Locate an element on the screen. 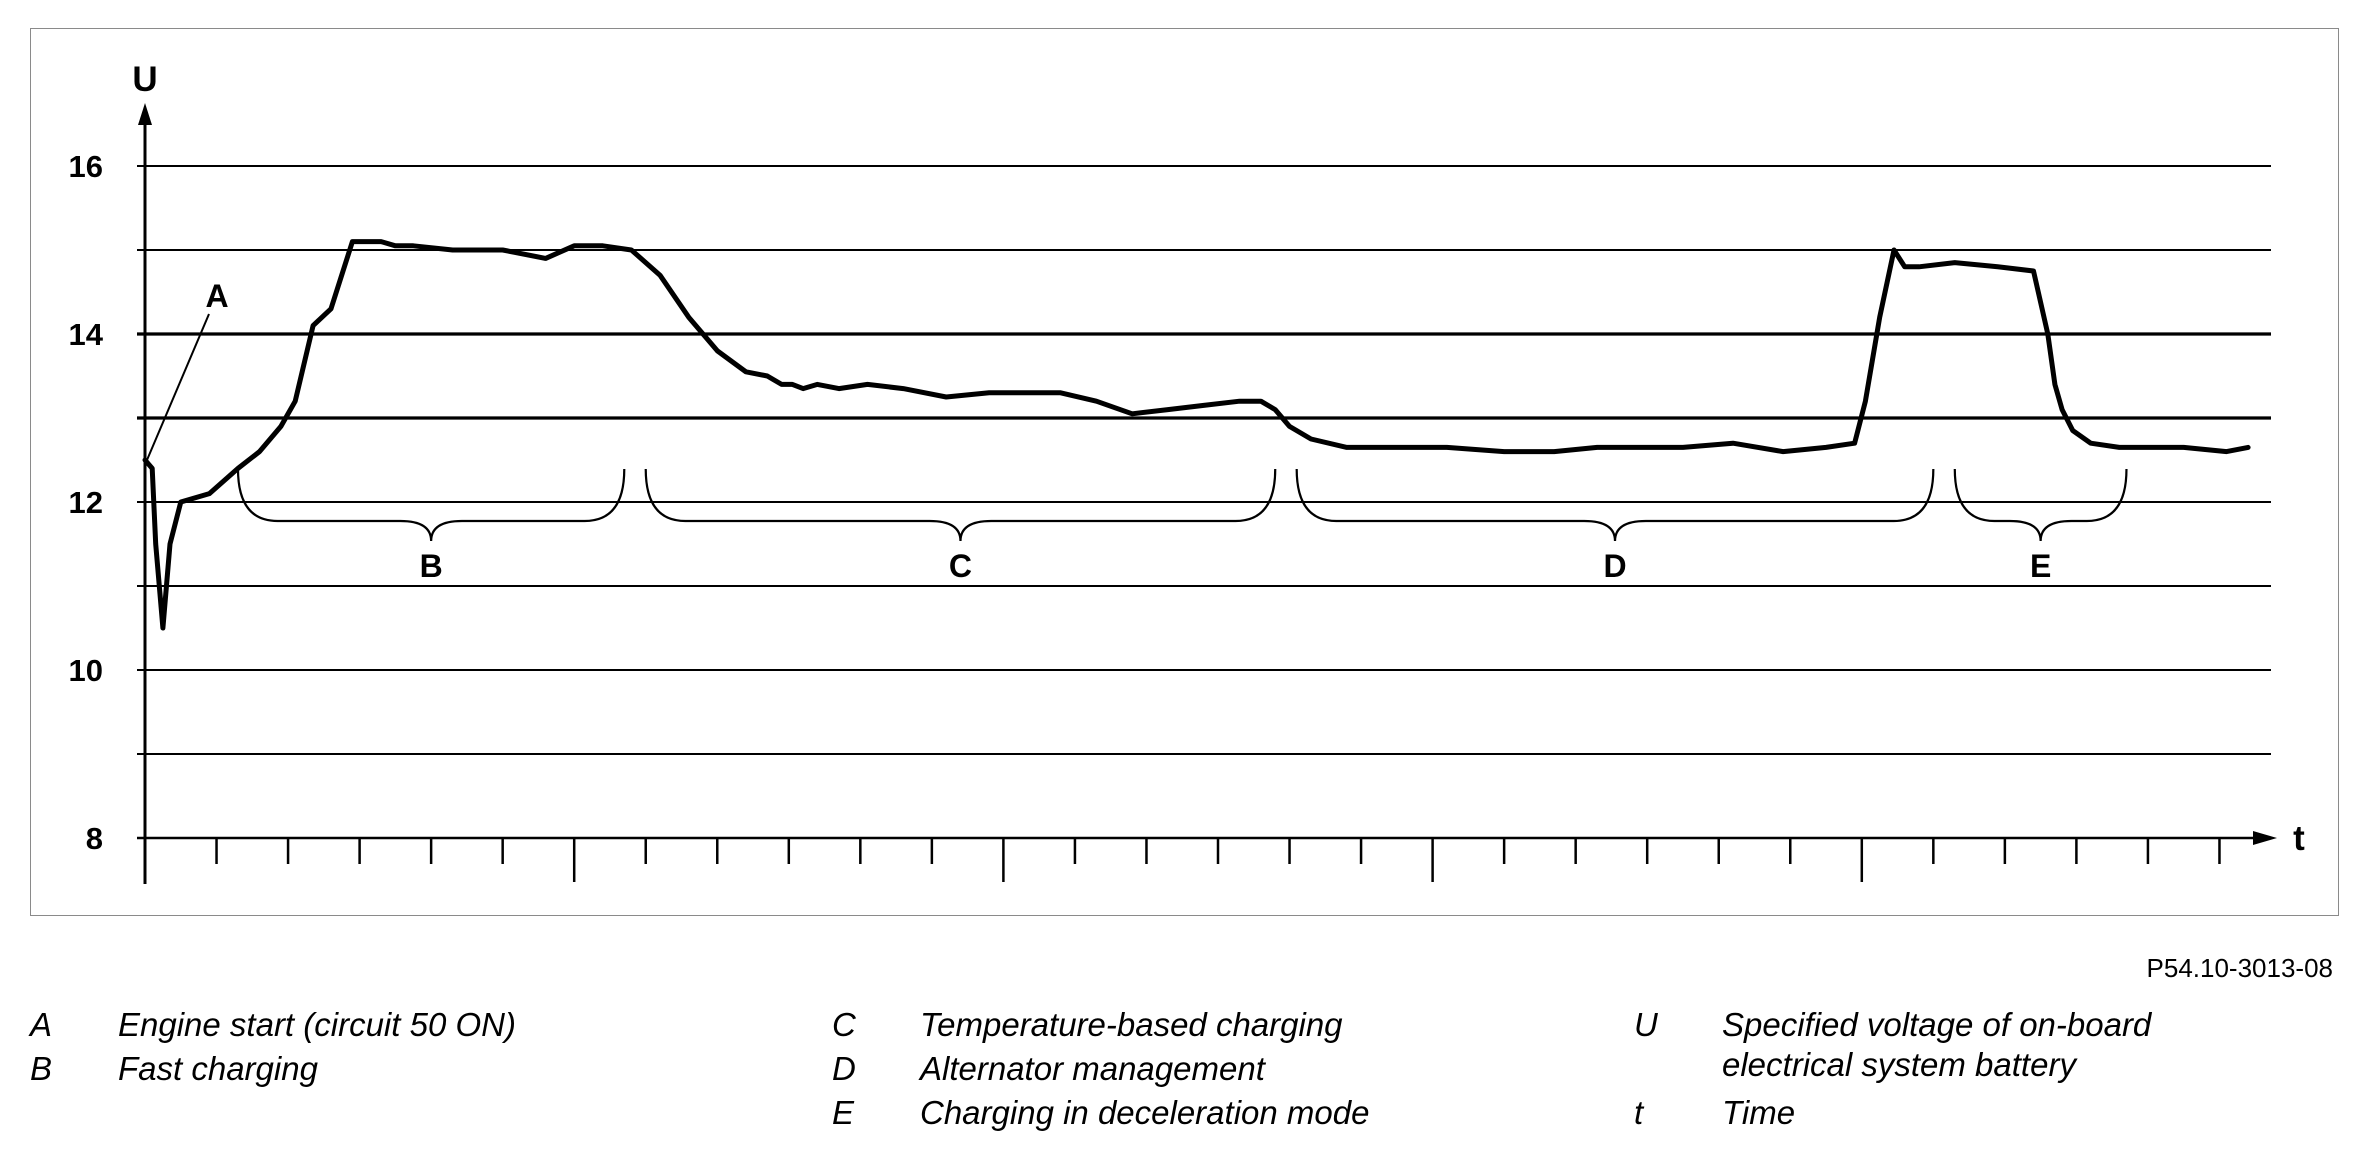  x-axis-arrow is located at coordinates (2265, 838).